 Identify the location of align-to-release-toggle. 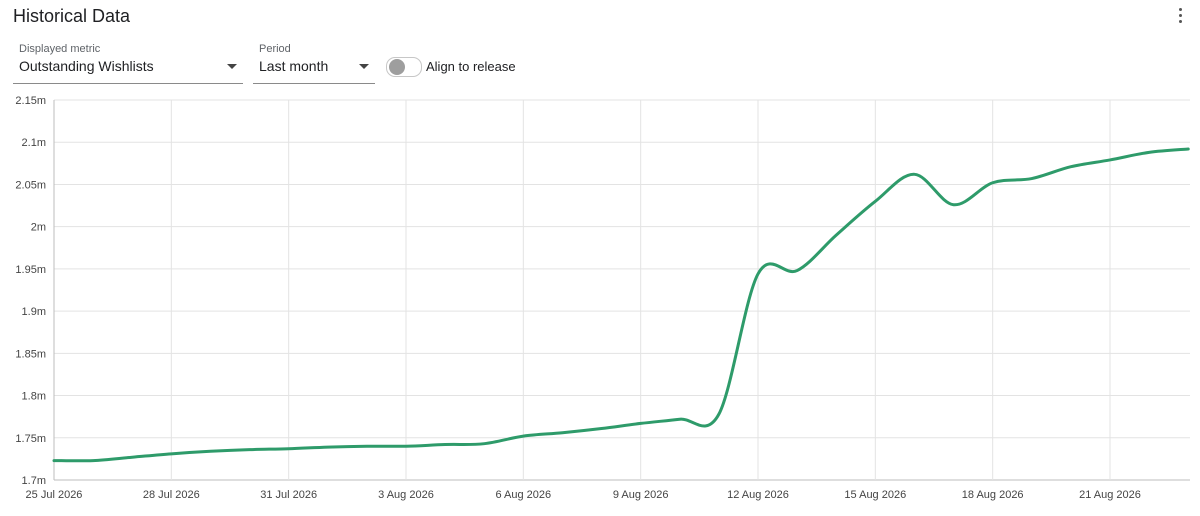
(404, 66).